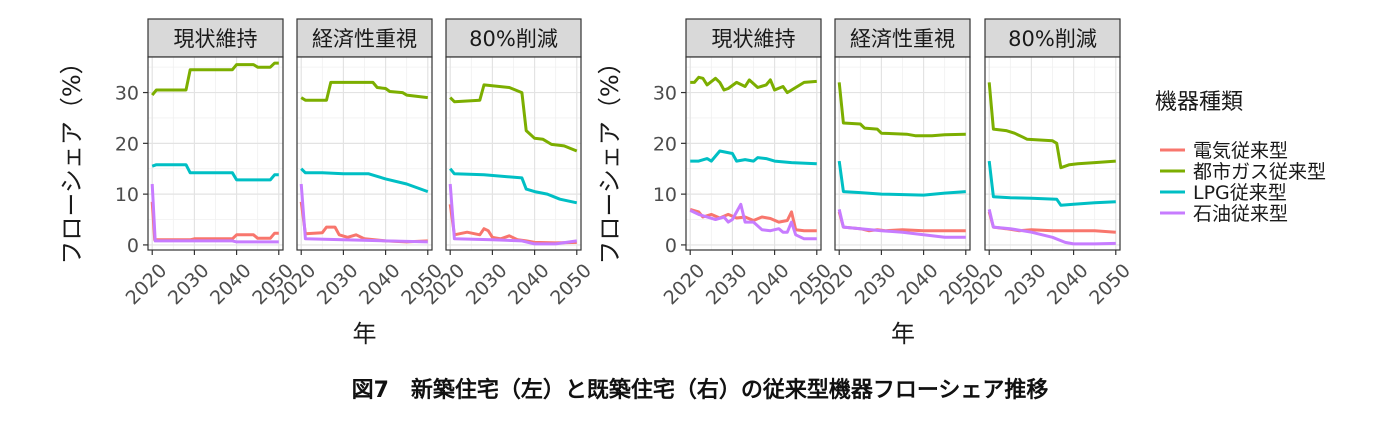 The image size is (1400, 436). Describe the element at coordinates (1259, 172) in the screenshot. I see `legend-label: 都市ガス従来型` at that location.